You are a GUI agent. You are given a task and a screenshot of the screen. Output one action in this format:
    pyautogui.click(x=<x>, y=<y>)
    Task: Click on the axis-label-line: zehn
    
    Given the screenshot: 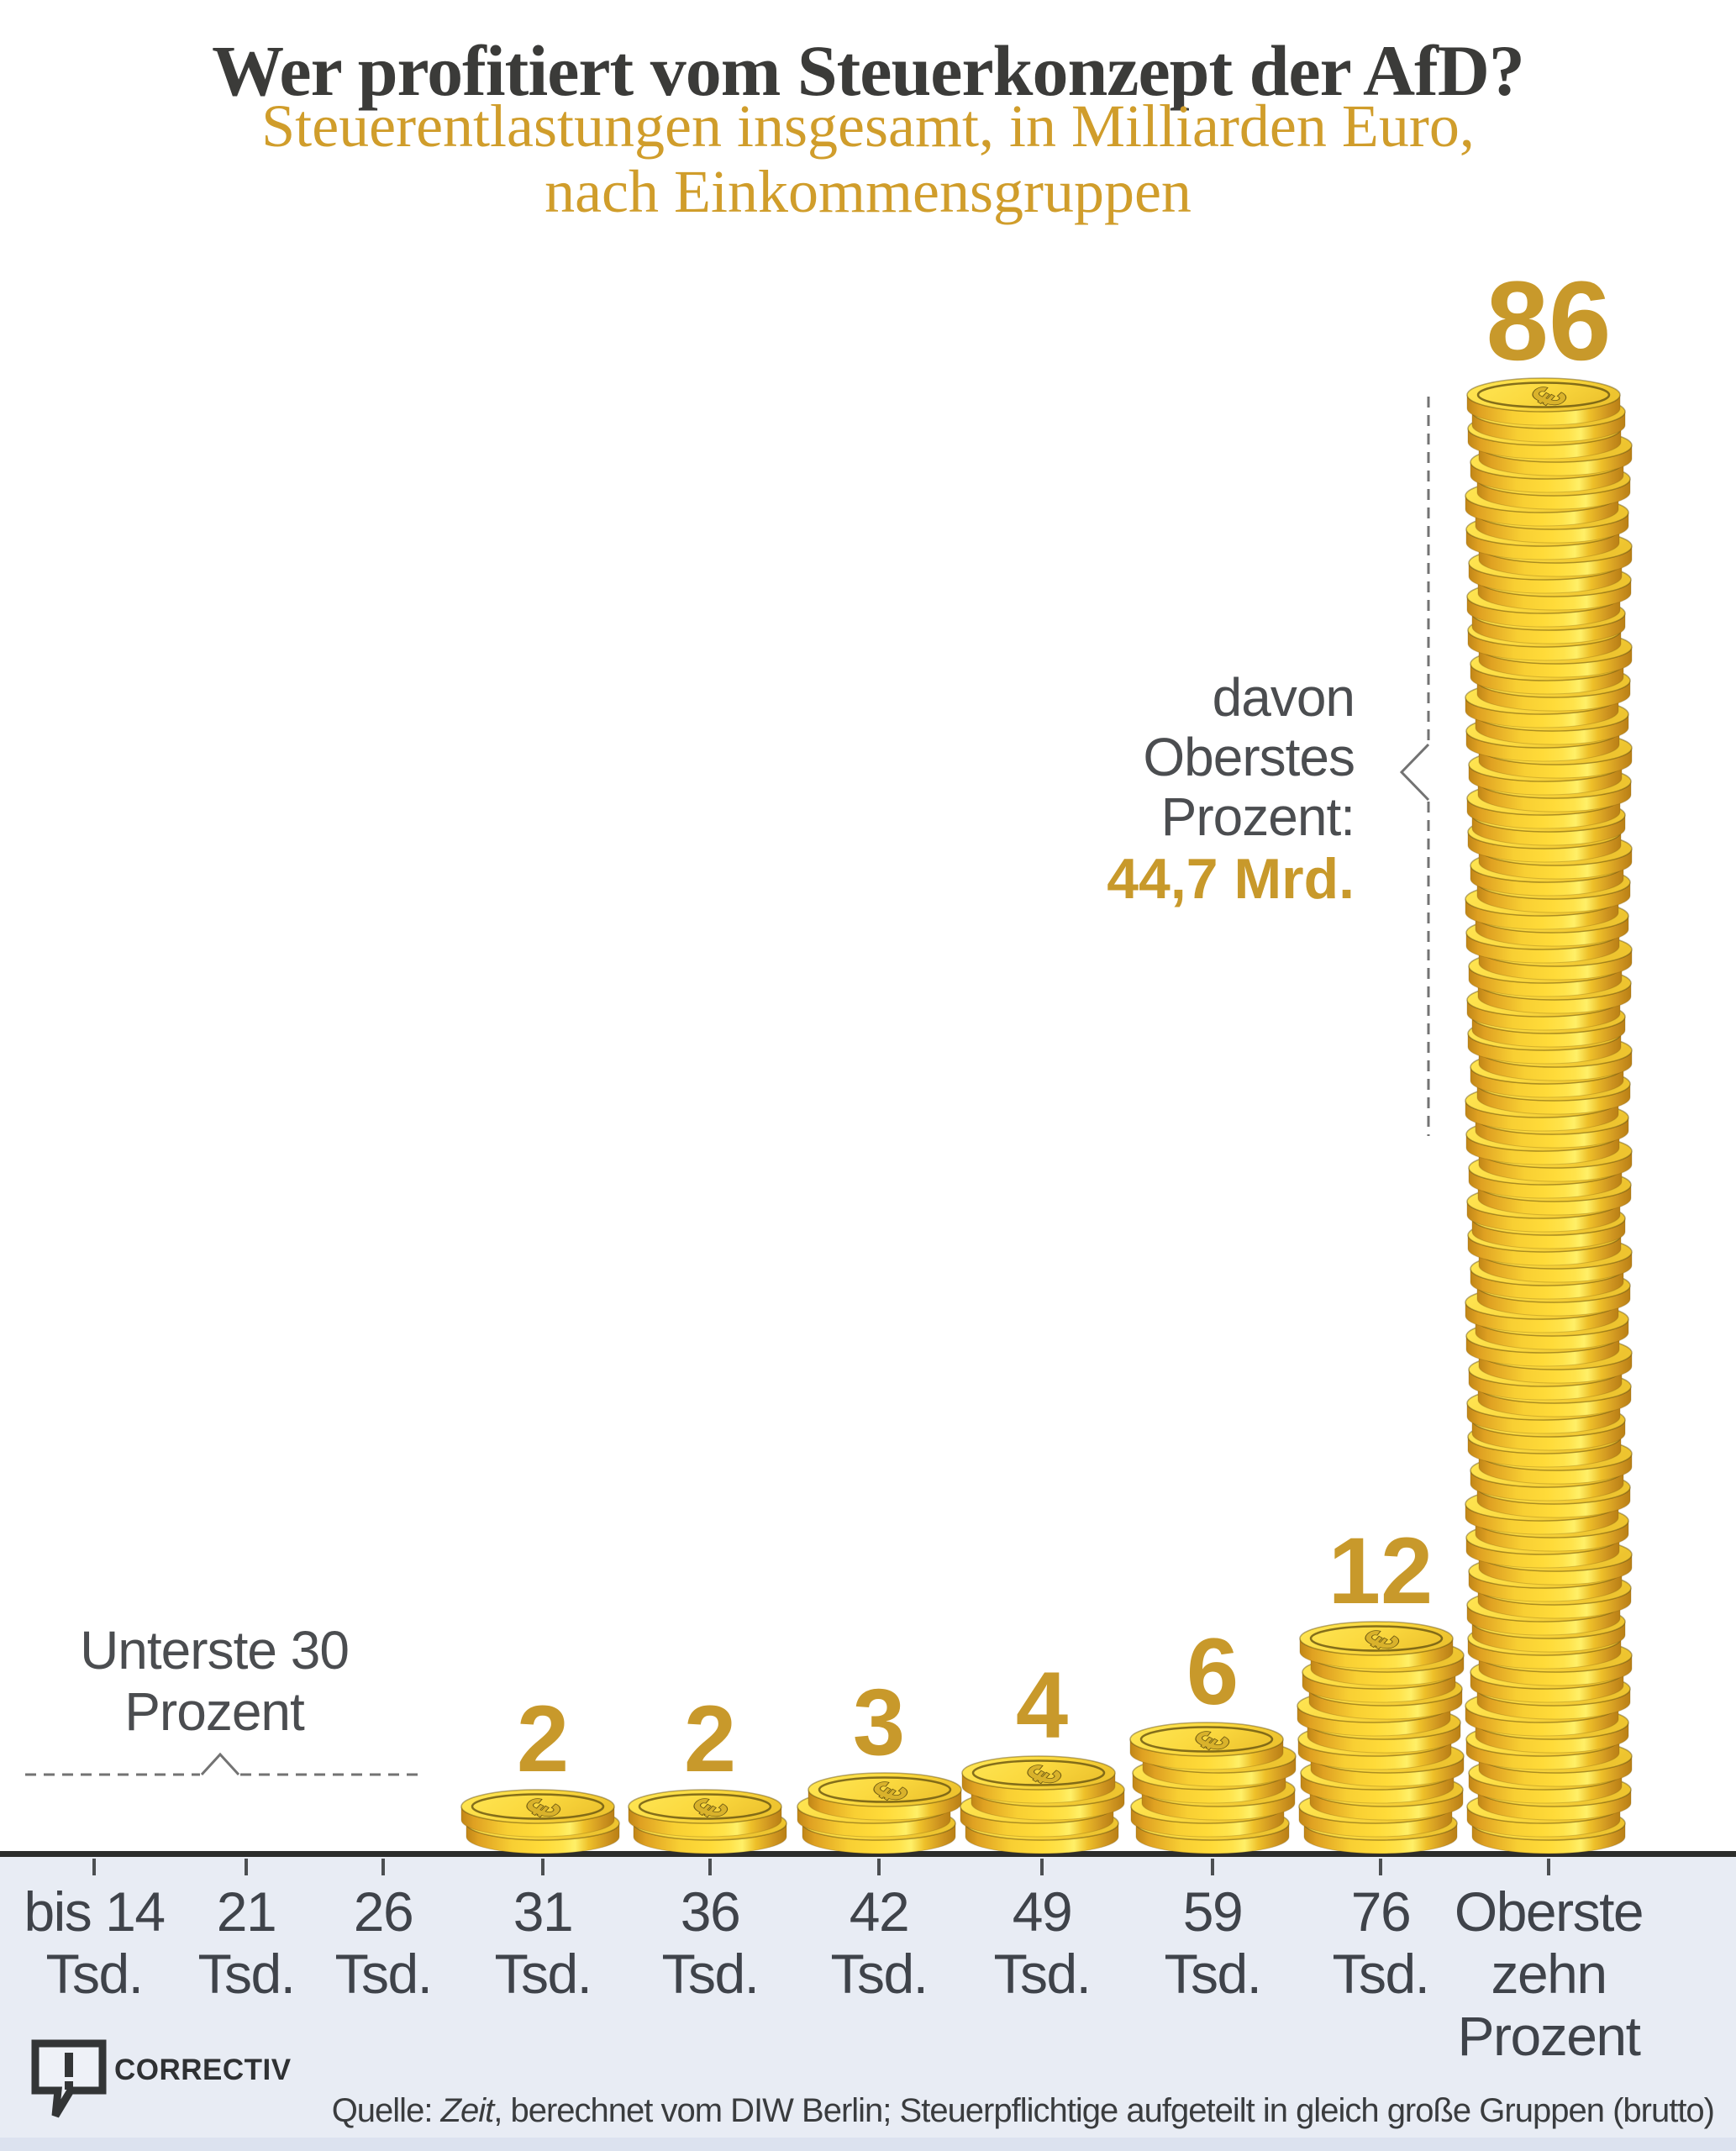 What is the action you would take?
    pyautogui.click(x=1549, y=1974)
    